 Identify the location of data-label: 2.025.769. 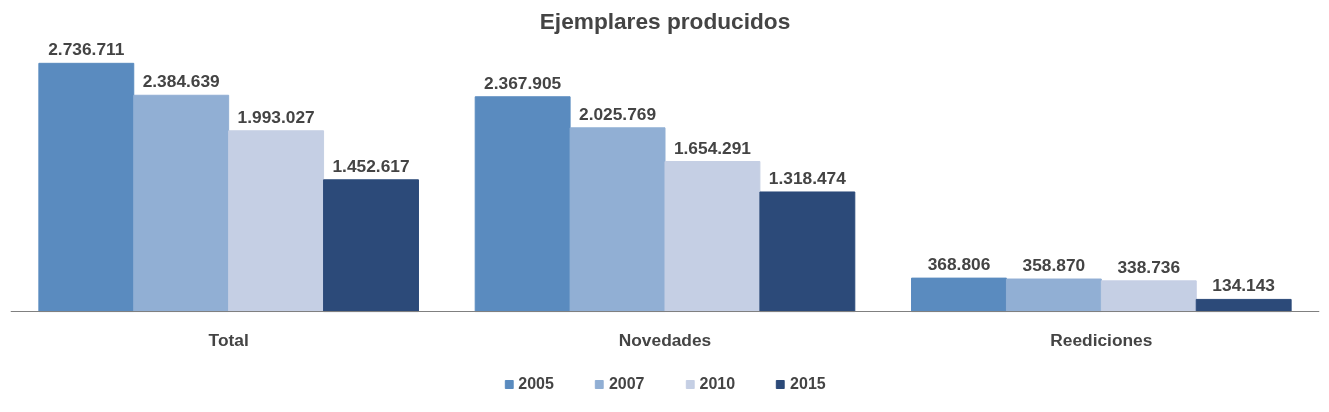
(618, 113).